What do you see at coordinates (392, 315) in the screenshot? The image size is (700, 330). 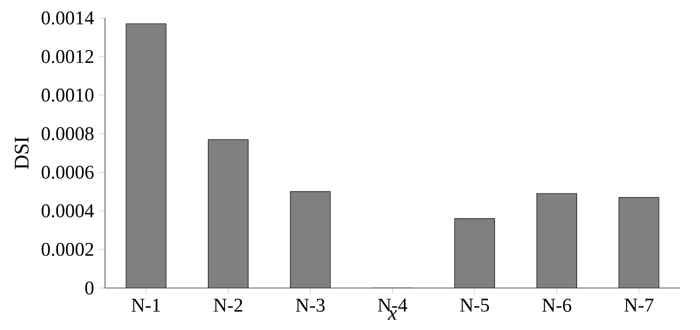 I see `x-axis-title: x` at bounding box center [392, 315].